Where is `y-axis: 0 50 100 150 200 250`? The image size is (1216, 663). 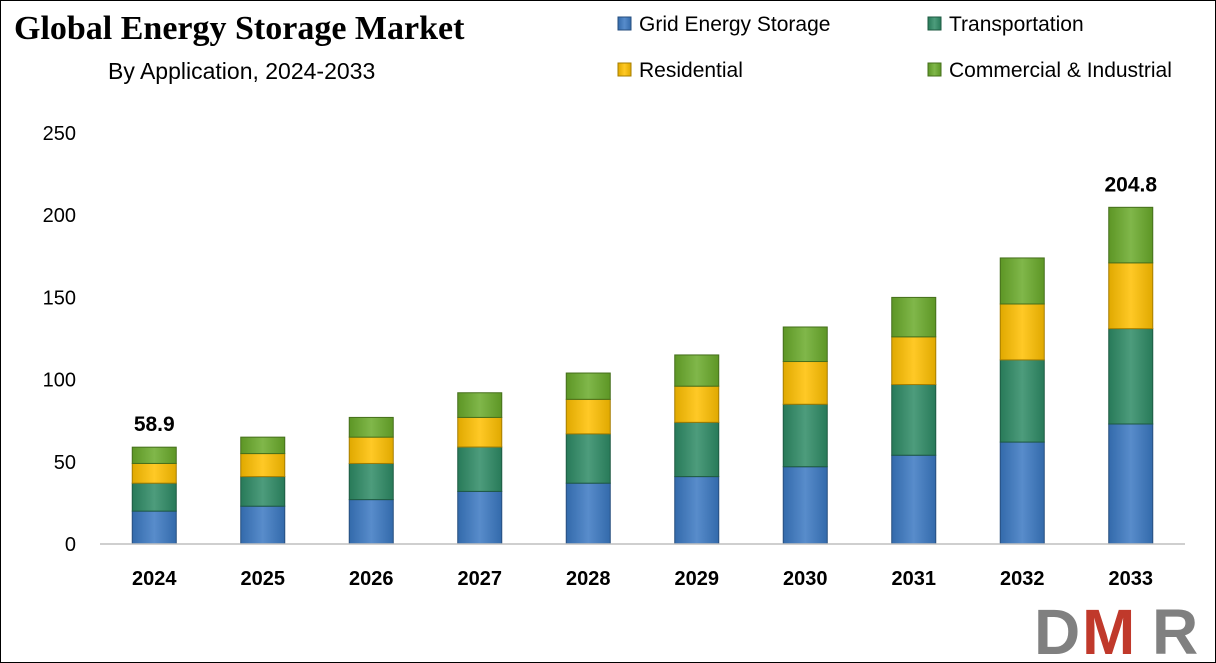 y-axis: 0 50 100 150 200 250 is located at coordinates (59, 339).